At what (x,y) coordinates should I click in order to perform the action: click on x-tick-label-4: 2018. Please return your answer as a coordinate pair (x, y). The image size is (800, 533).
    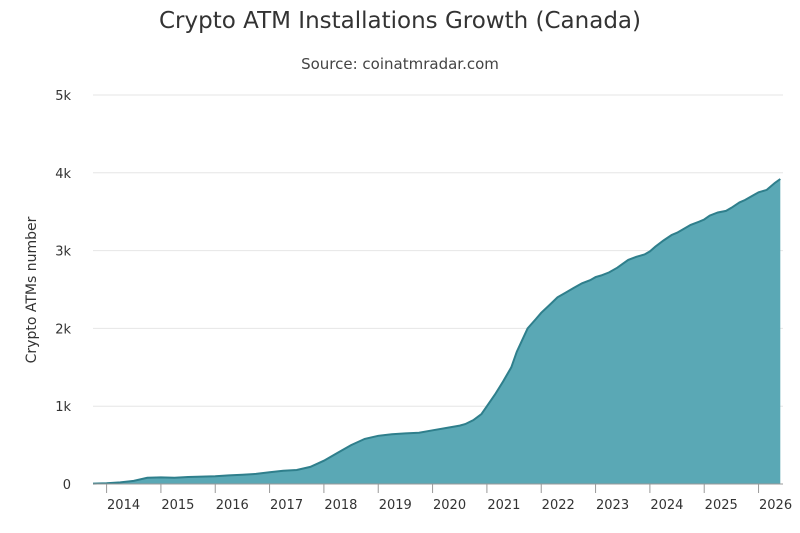
    Looking at the image, I should click on (340, 505).